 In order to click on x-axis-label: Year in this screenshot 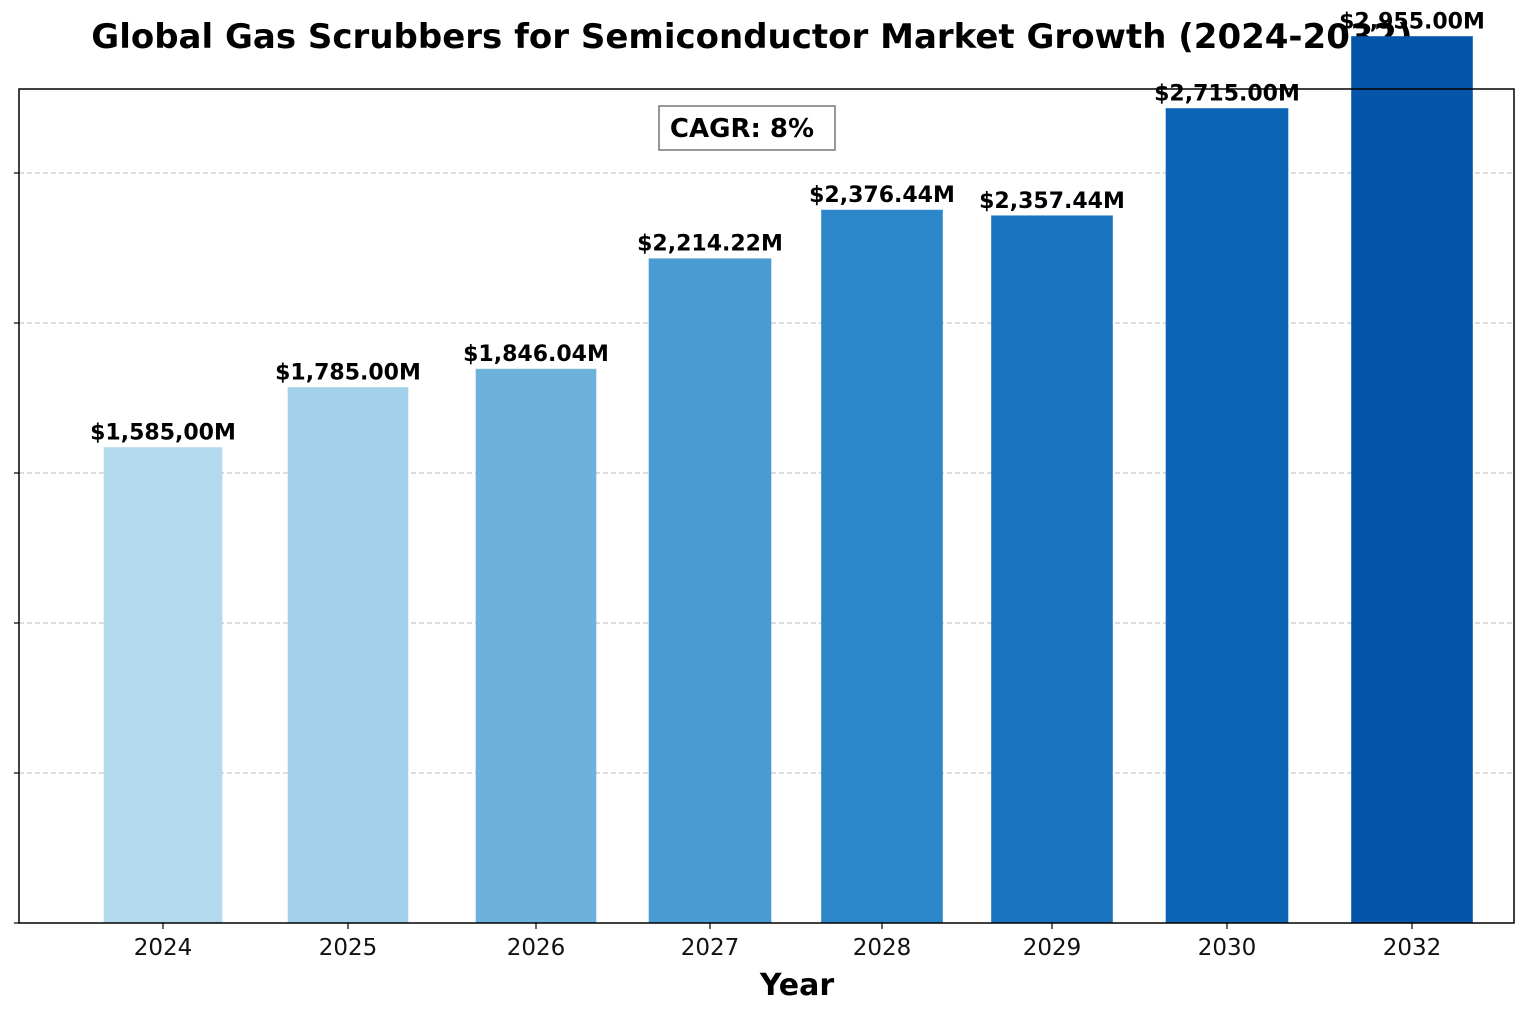, I will do `click(797, 985)`.